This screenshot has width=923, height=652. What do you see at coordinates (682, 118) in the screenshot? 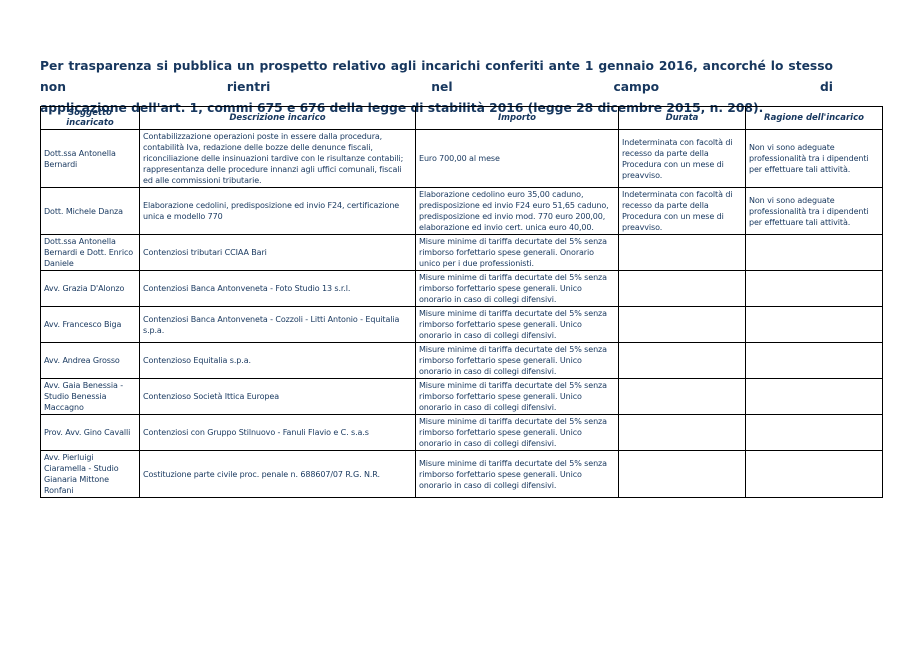
I see `column-header-durata: Durata` at bounding box center [682, 118].